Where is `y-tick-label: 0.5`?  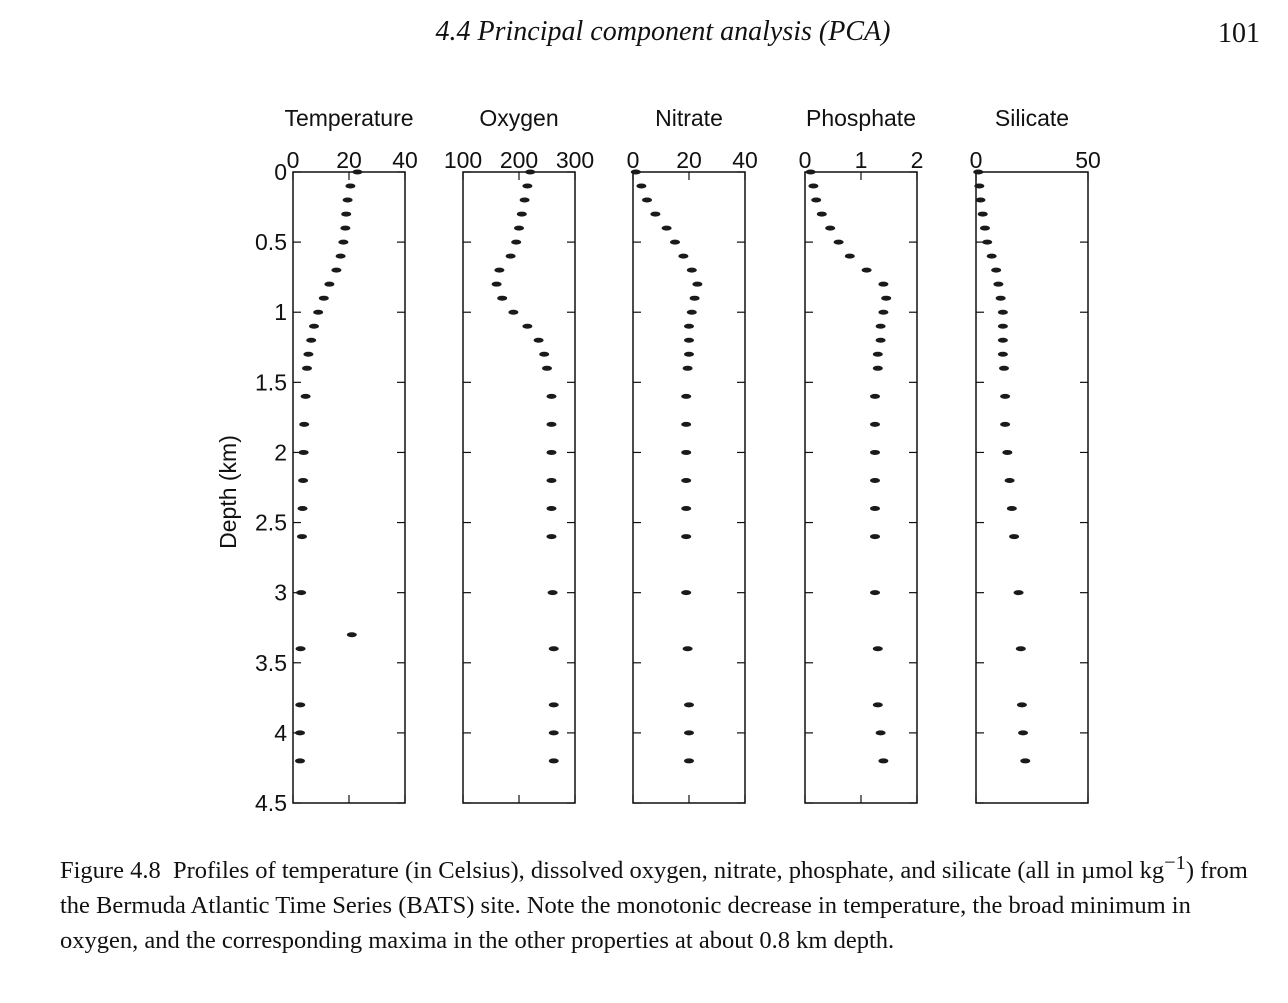 y-tick-label: 0.5 is located at coordinates (271, 242).